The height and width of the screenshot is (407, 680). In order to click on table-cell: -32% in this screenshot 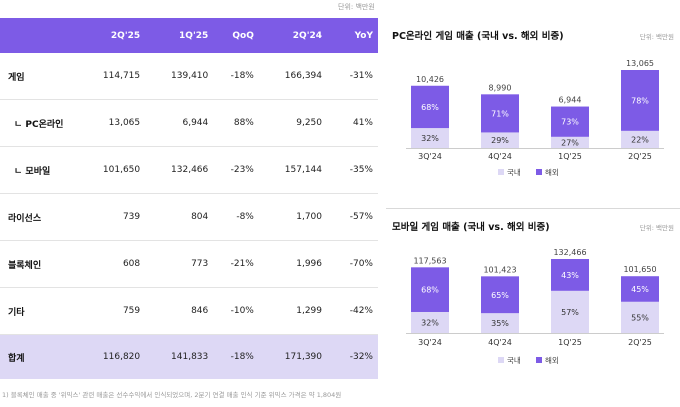, I will do `click(352, 356)`.